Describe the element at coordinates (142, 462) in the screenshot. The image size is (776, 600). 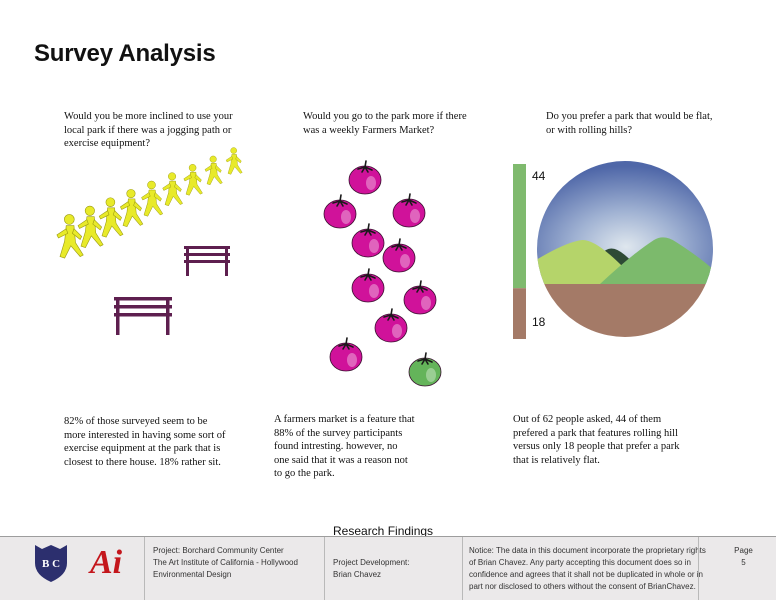
I see `answer-line: closest to there house. 18% rather sit.` at that location.